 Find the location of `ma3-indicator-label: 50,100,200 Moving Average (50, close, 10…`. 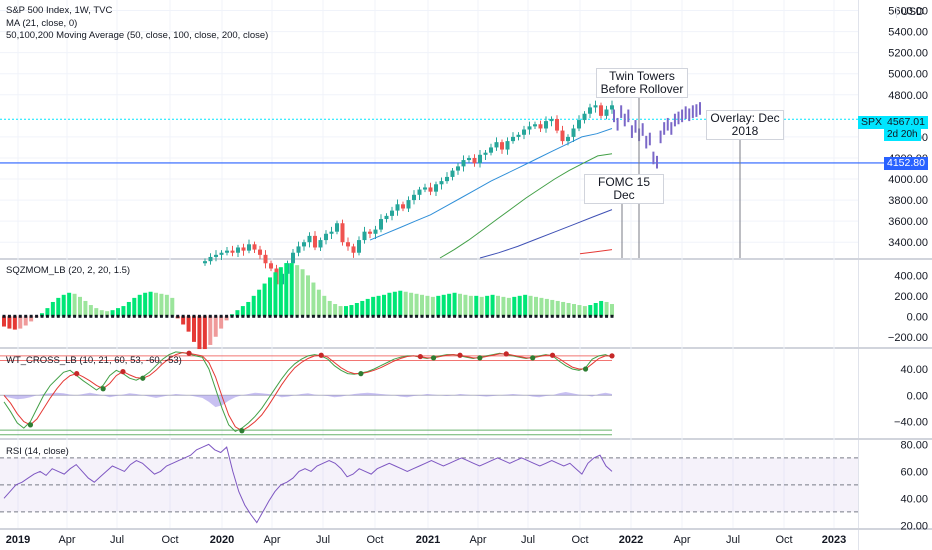

ma3-indicator-label: 50,100,200 Moving Average (50, close, 10… is located at coordinates (137, 35).